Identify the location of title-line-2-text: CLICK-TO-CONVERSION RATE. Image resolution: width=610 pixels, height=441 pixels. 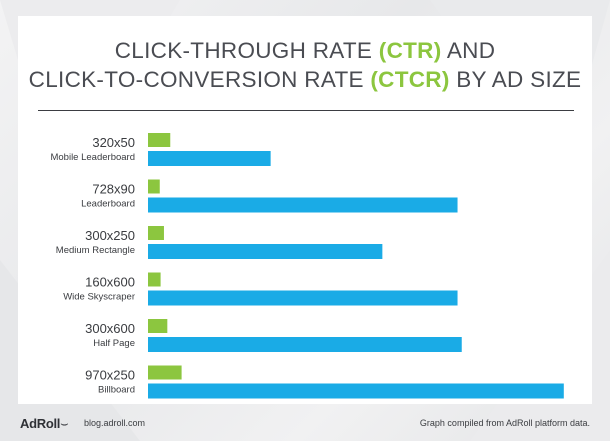
(199, 79).